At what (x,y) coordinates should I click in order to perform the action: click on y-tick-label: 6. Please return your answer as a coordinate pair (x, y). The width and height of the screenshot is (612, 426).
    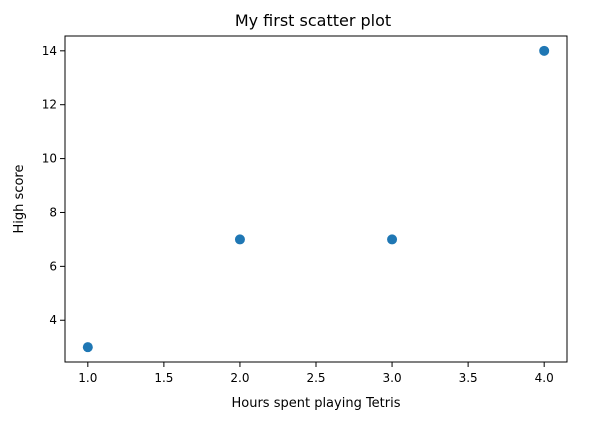
    Looking at the image, I should click on (53, 266).